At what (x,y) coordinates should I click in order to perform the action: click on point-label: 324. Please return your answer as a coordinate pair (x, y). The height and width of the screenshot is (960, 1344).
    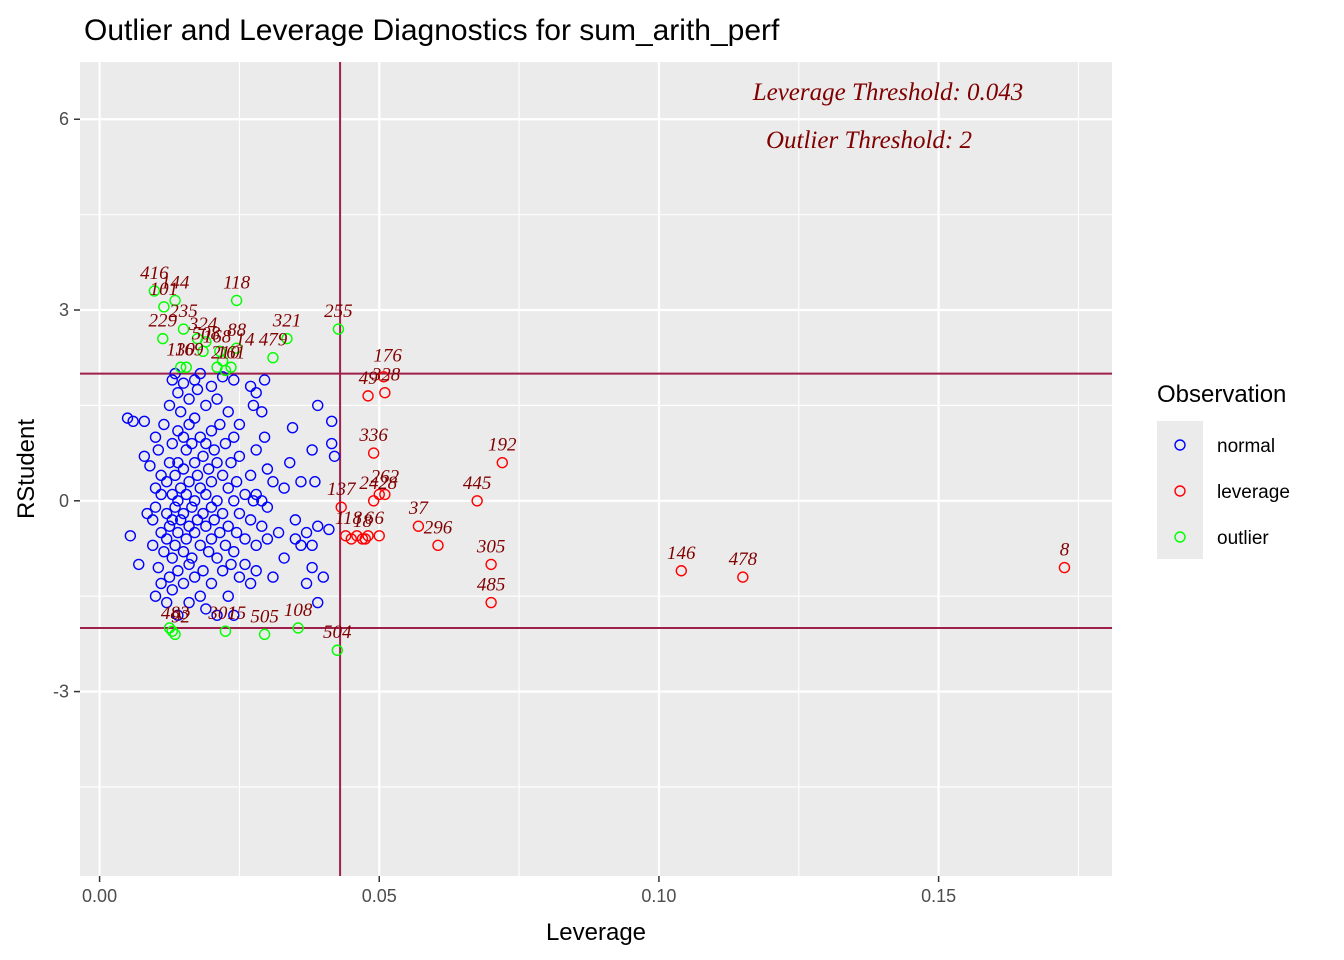
    Looking at the image, I should click on (203, 324).